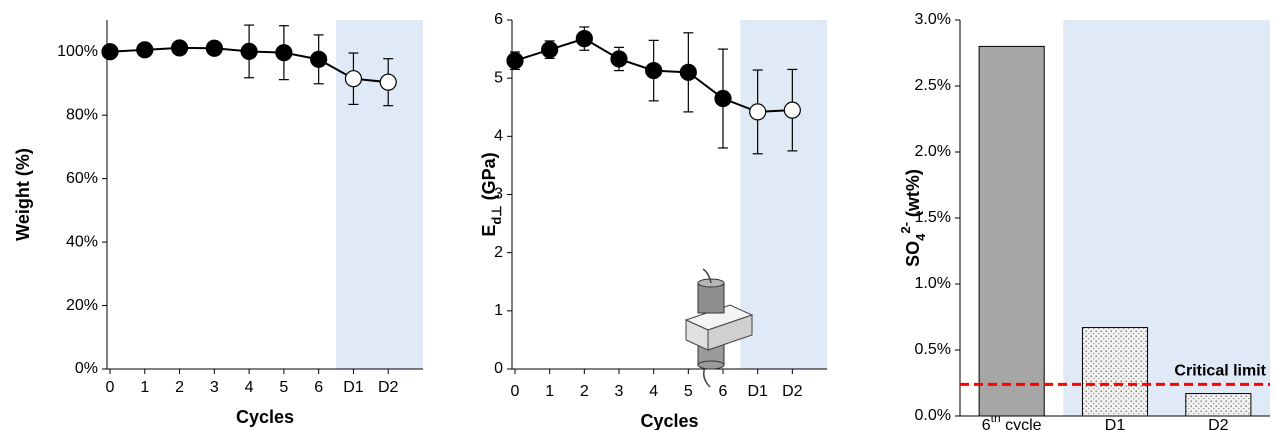 This screenshot has width=1277, height=430. What do you see at coordinates (489, 231) in the screenshot?
I see `y-axis-title-part: E` at bounding box center [489, 231].